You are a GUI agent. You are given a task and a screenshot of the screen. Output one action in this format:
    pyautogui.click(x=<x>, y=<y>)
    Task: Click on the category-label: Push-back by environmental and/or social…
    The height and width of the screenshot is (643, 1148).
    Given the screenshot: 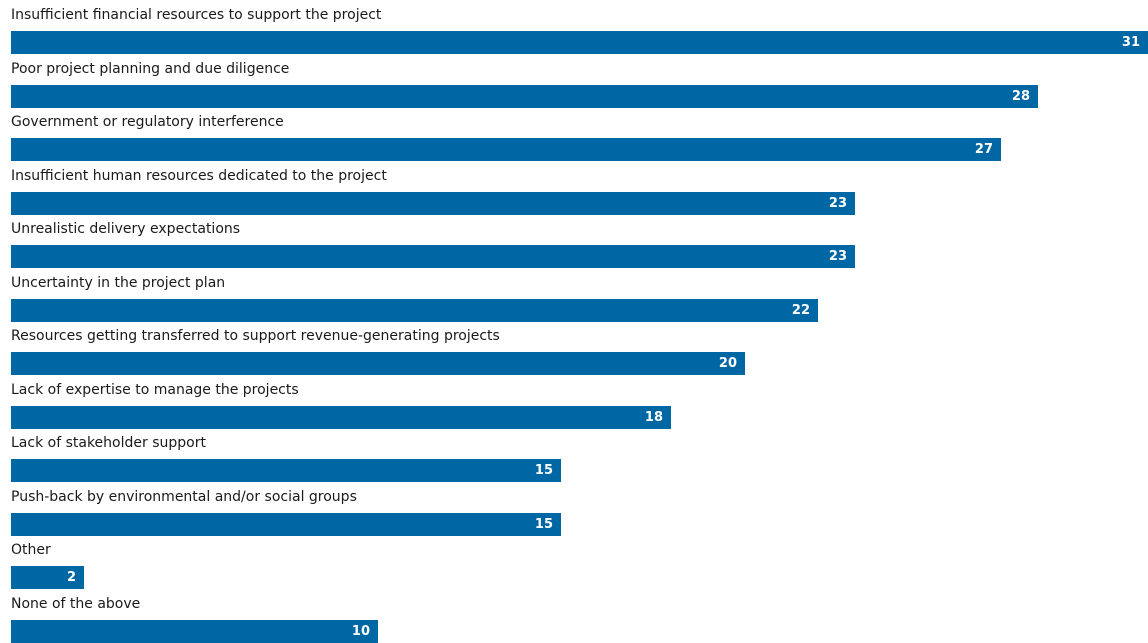 What is the action you would take?
    pyautogui.click(x=184, y=497)
    